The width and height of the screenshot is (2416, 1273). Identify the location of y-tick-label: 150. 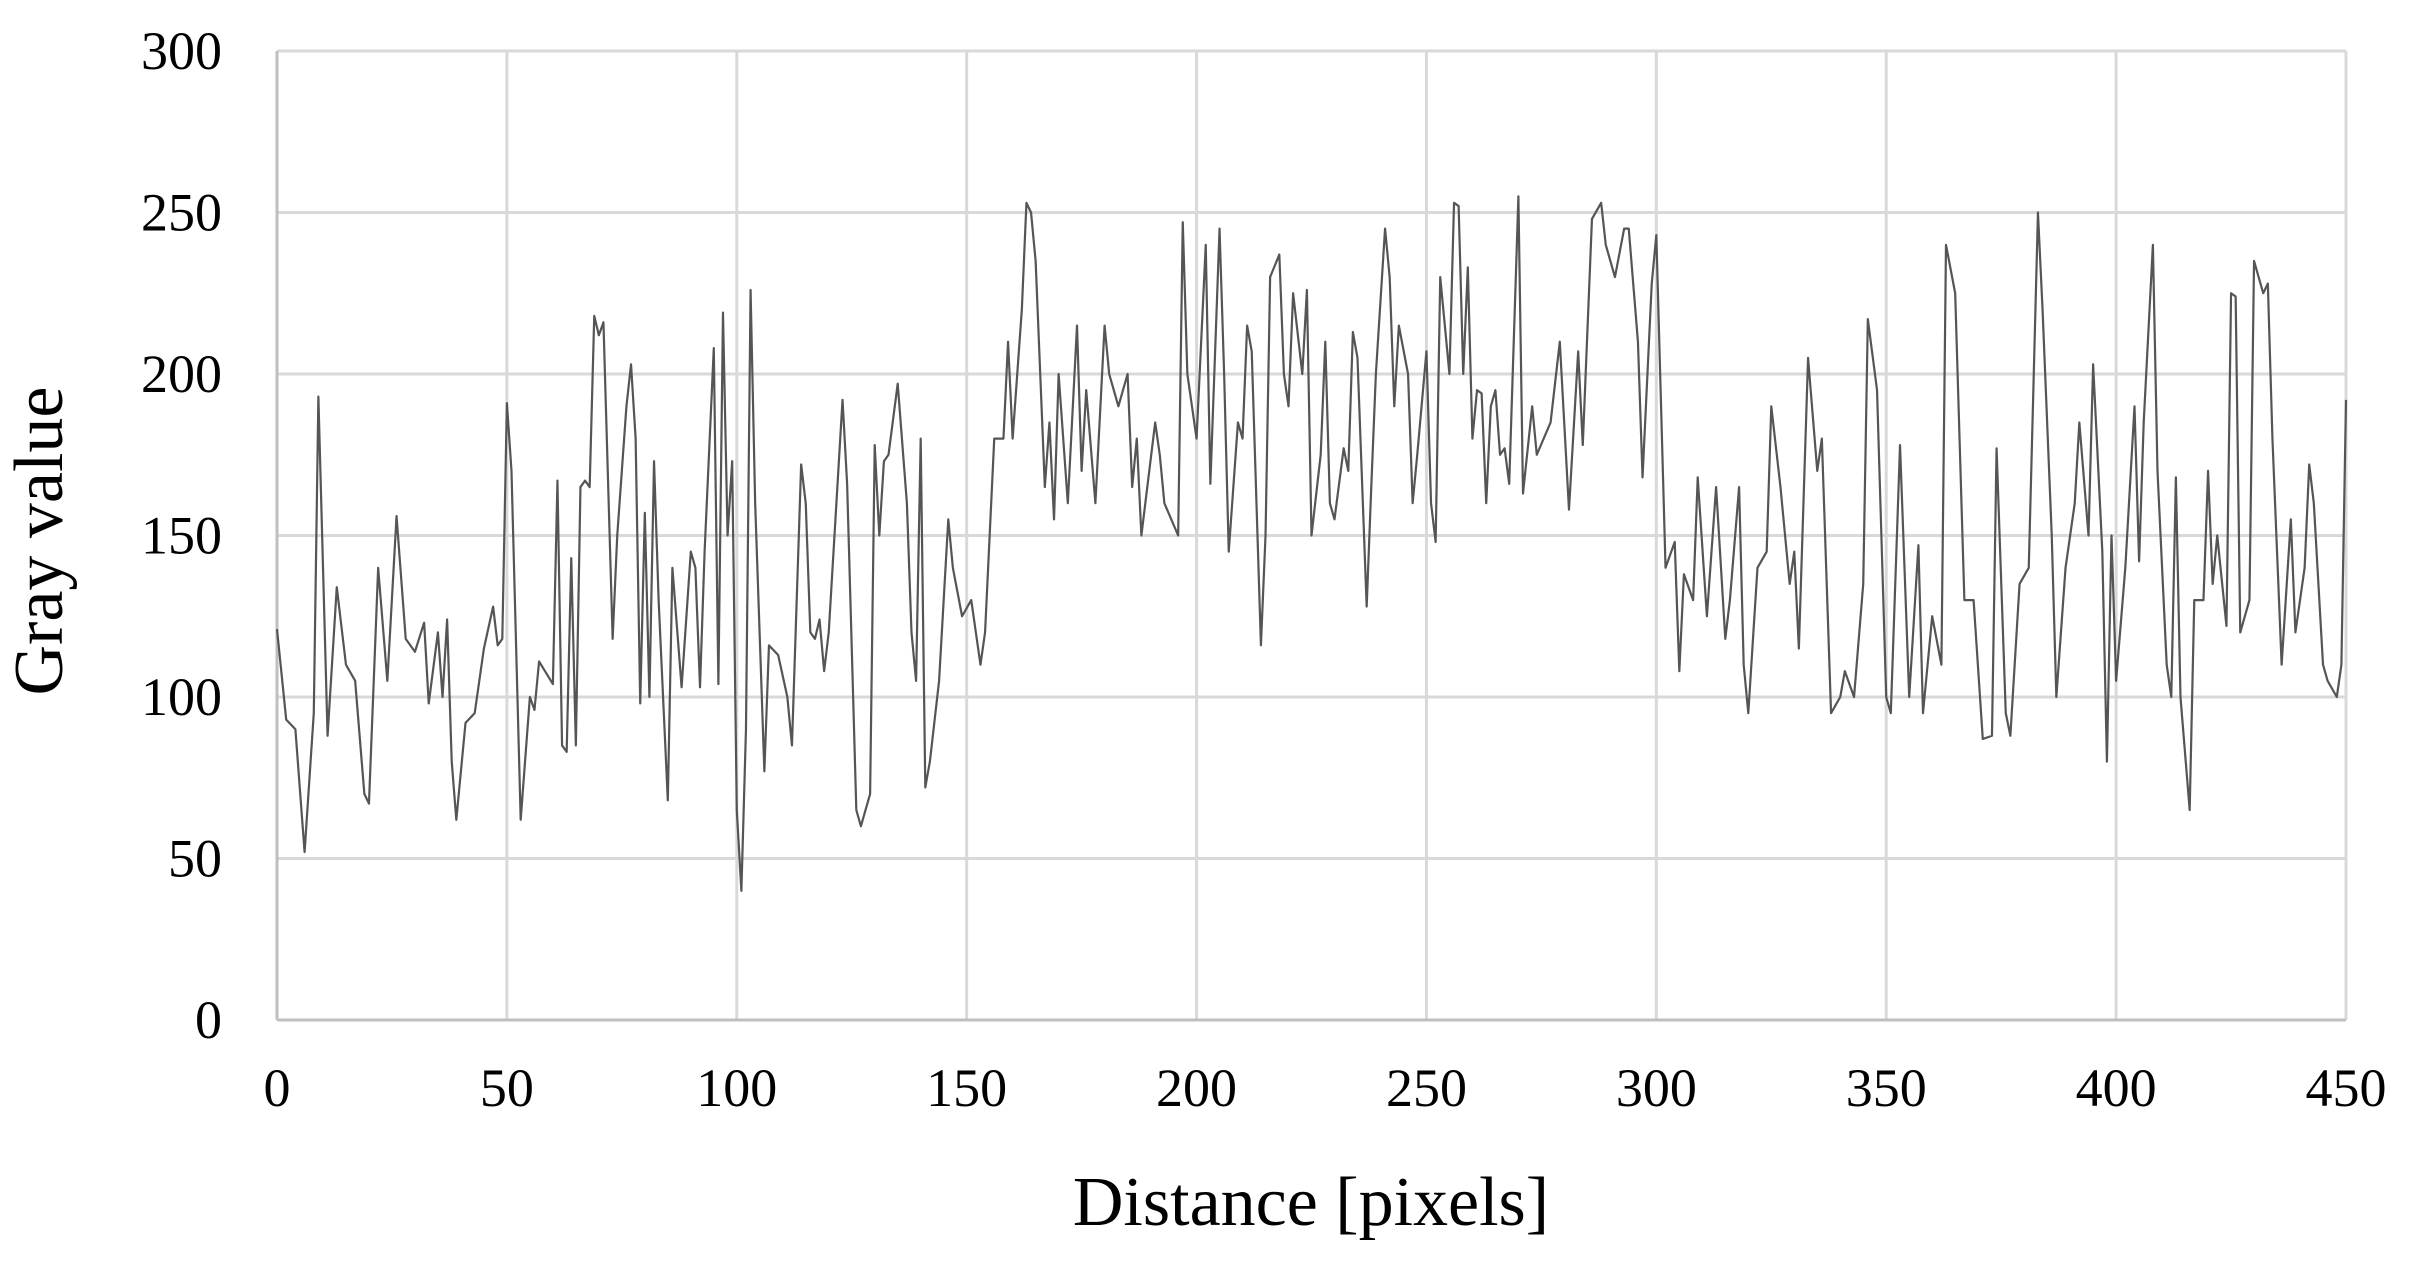
(181, 536).